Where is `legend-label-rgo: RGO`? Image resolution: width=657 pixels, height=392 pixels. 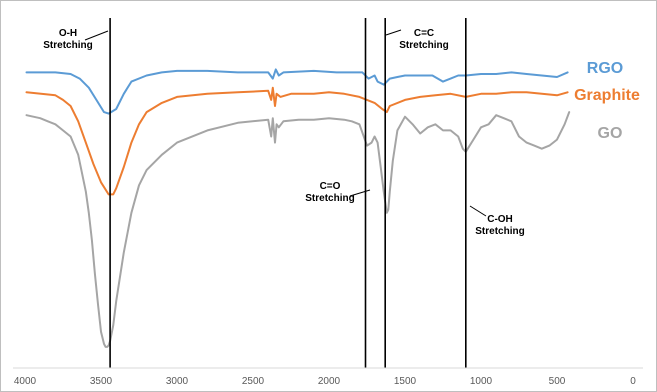 legend-label-rgo: RGO is located at coordinates (605, 68).